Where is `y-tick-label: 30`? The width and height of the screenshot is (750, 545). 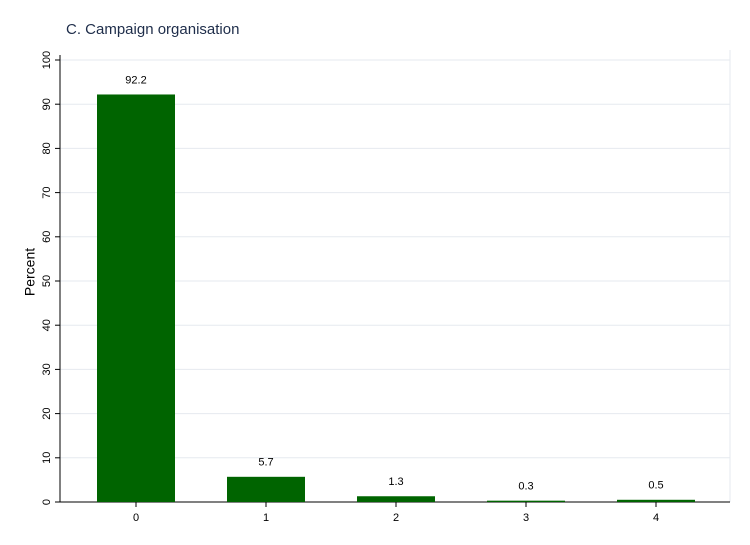 y-tick-label: 30 is located at coordinates (47, 369).